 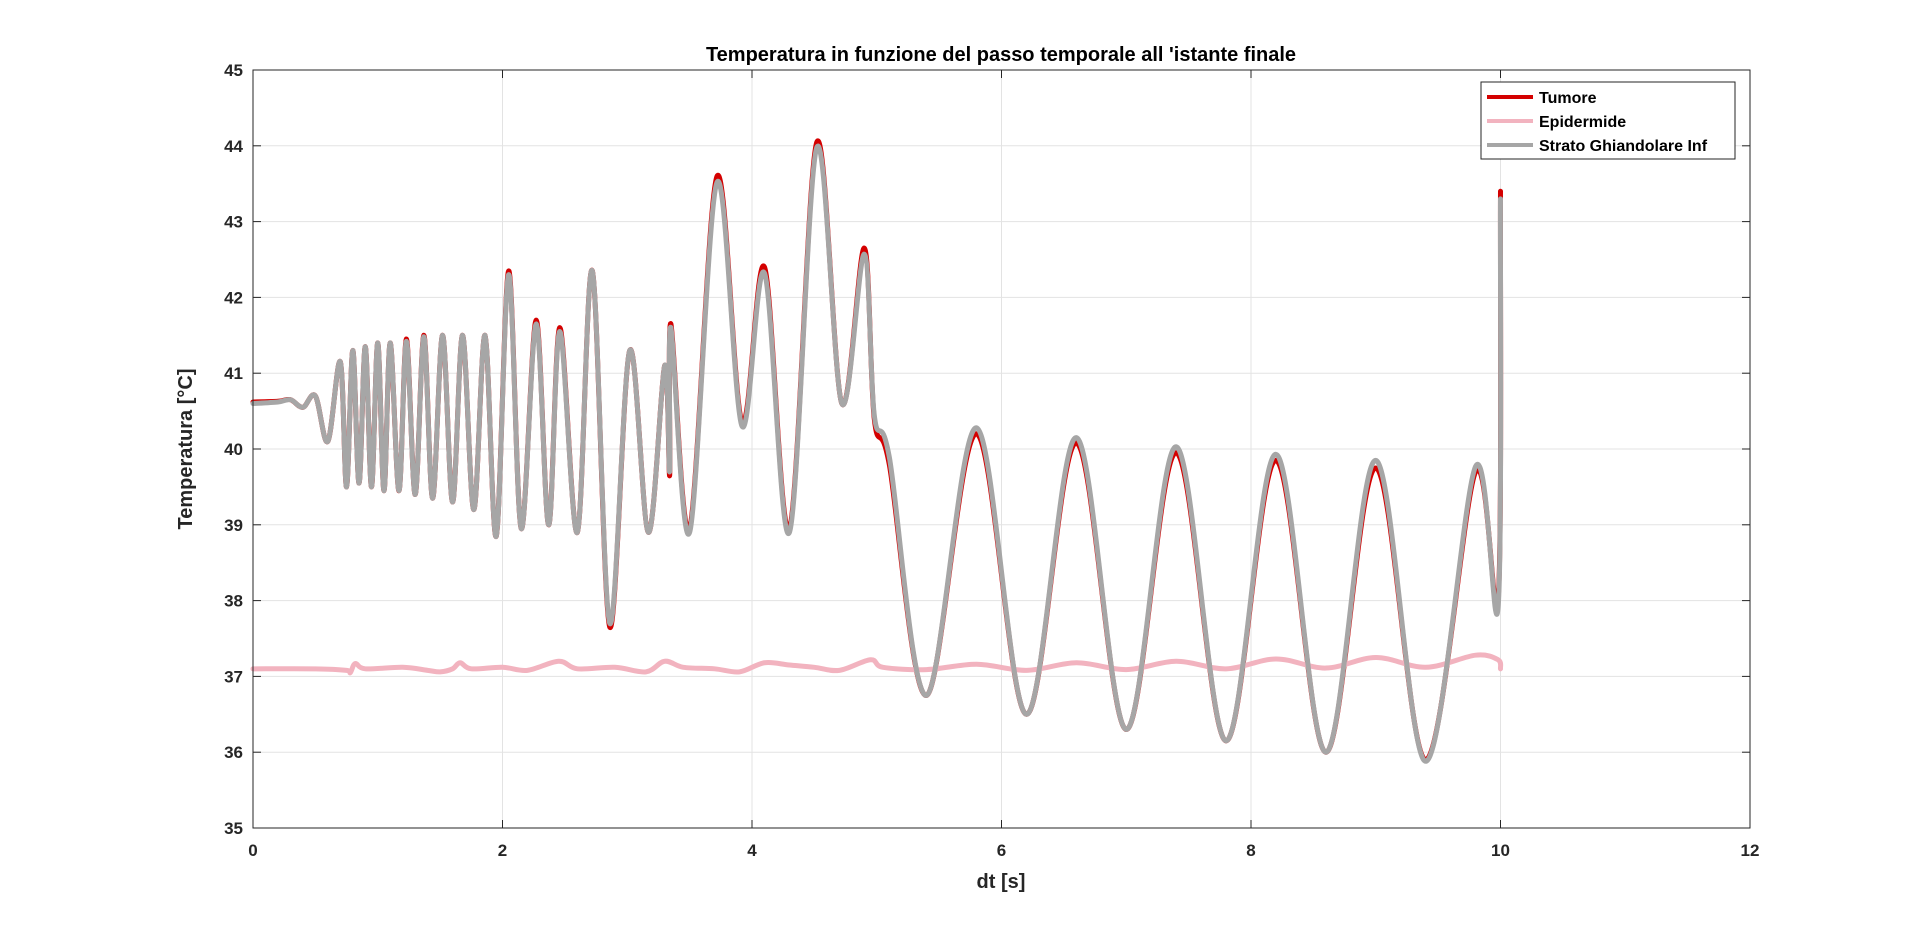 I want to click on legend-label-strato-ghiandolare-inf: Strato Ghiandolare Inf, so click(x=1623, y=146).